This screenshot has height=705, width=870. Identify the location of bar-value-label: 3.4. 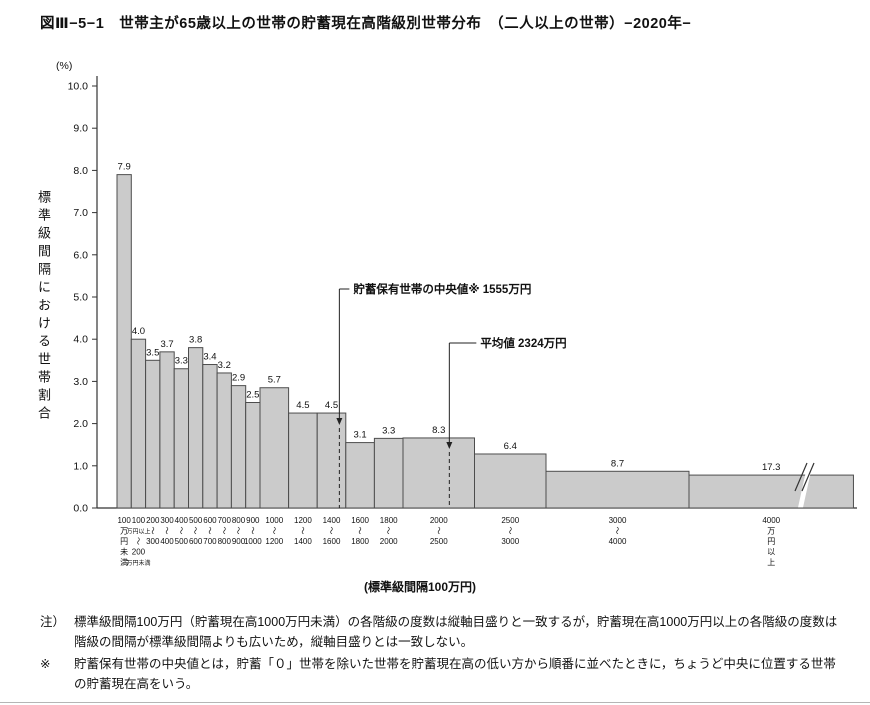
(209, 357).